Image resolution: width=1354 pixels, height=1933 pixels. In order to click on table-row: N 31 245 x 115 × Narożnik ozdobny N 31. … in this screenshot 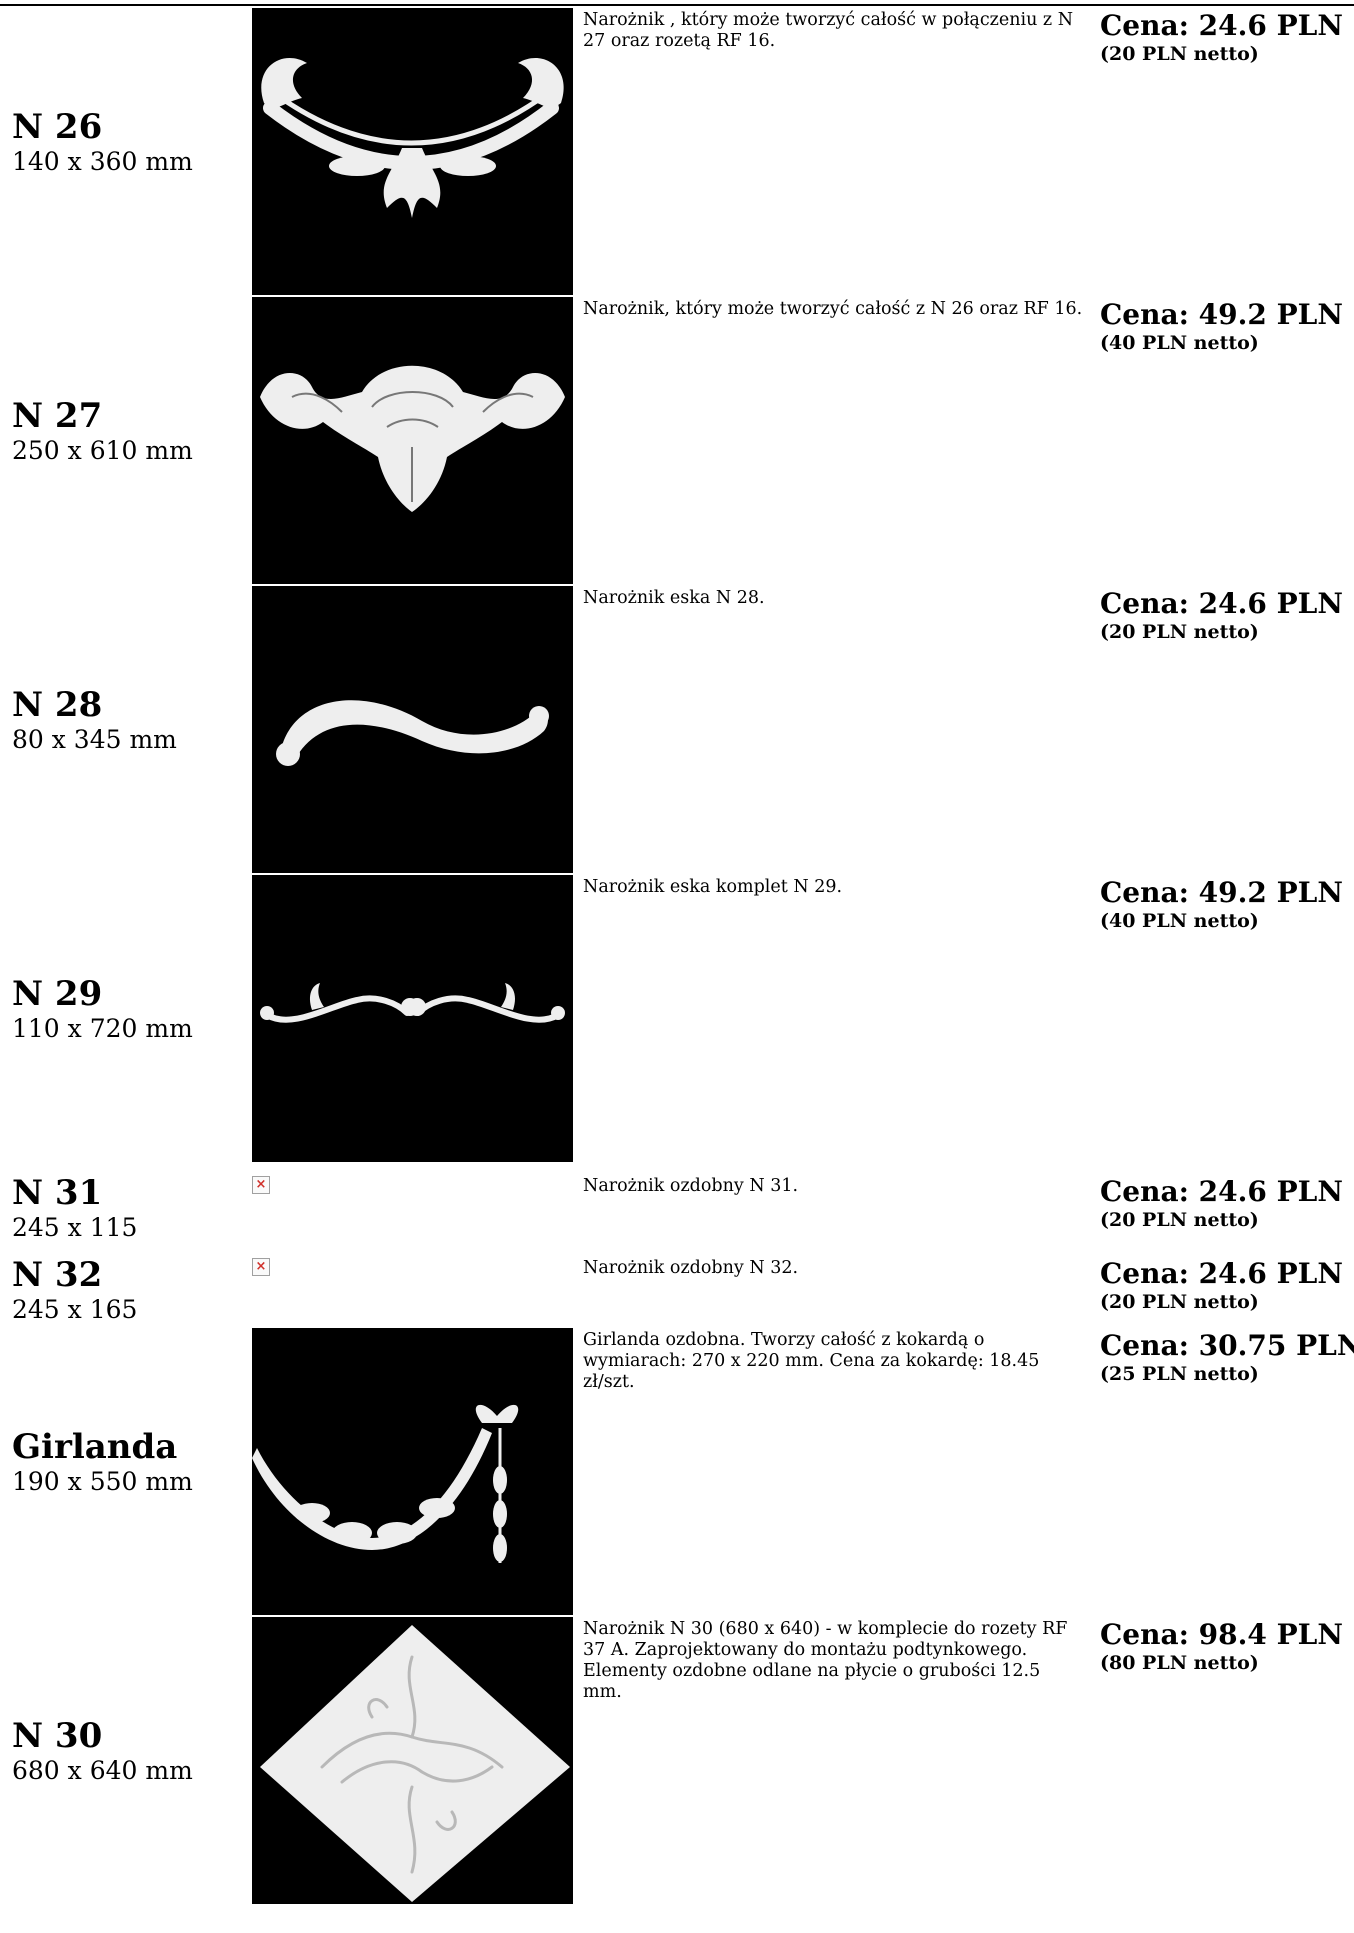, I will do `click(677, 1205)`.